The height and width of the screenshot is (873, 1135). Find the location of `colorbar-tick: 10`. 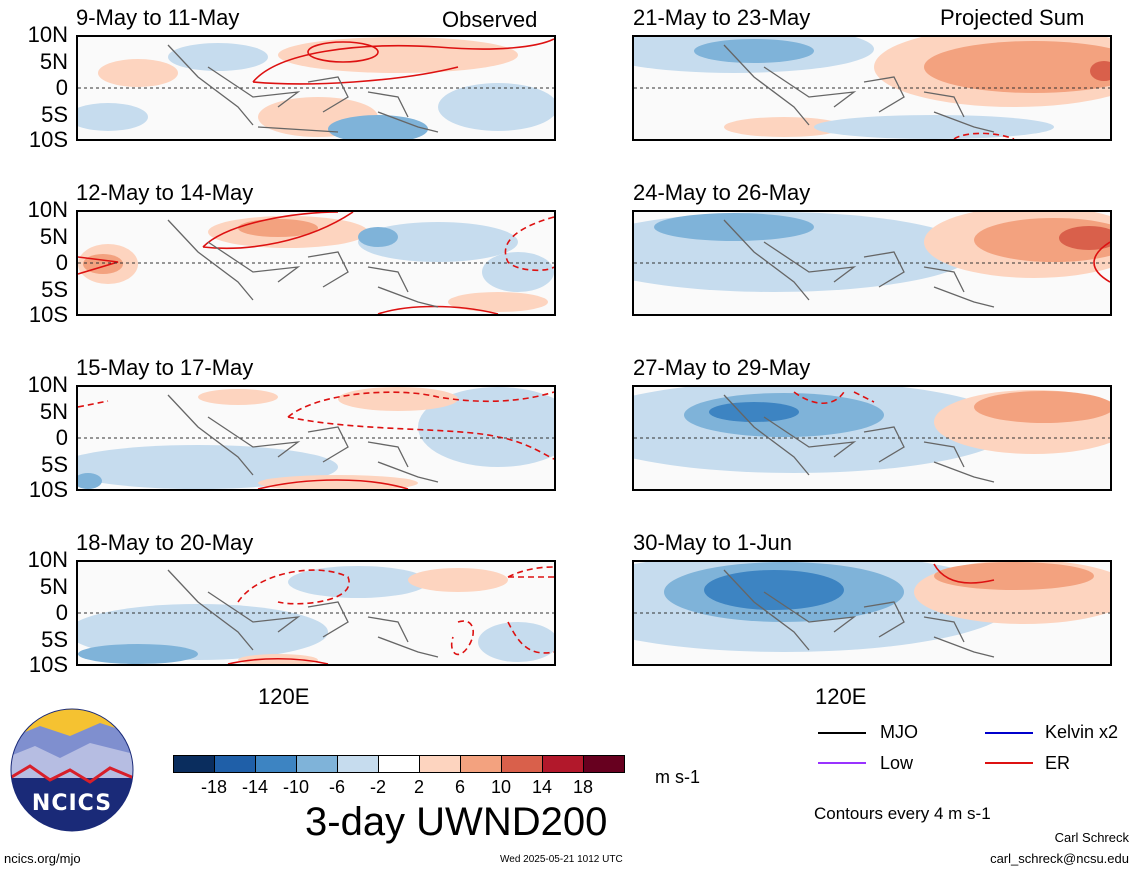

colorbar-tick: 10 is located at coordinates (501, 787).